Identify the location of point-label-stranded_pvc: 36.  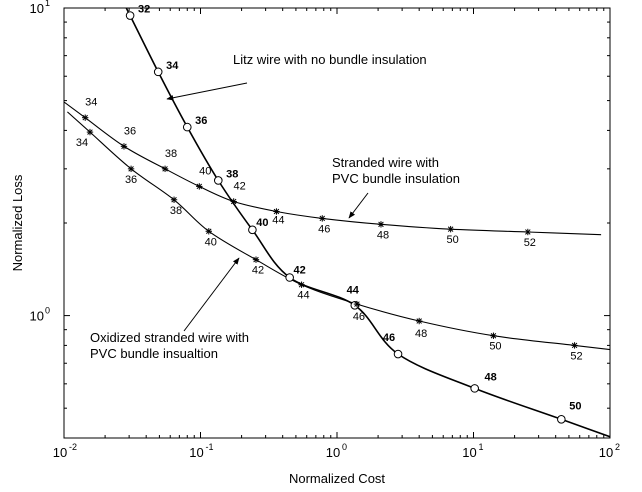
(130, 131).